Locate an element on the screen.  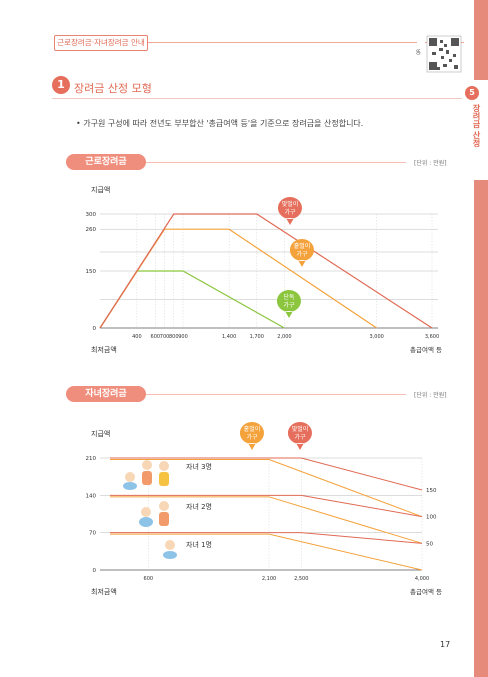
chart1-header-line is located at coordinates (236, 162).